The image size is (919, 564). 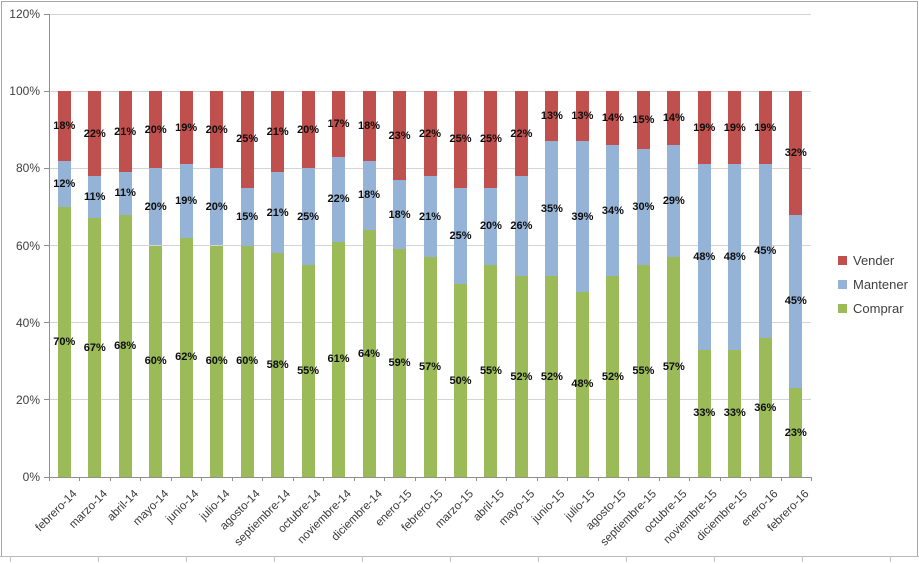 What do you see at coordinates (551, 116) in the screenshot?
I see `data-label-vender: 13%` at bounding box center [551, 116].